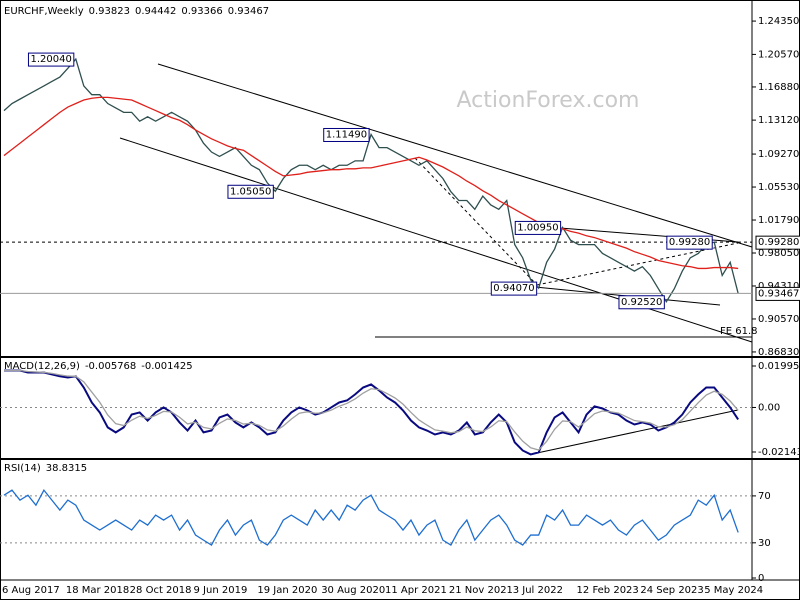  I want to click on readout-value: 0.94442, so click(155, 11).